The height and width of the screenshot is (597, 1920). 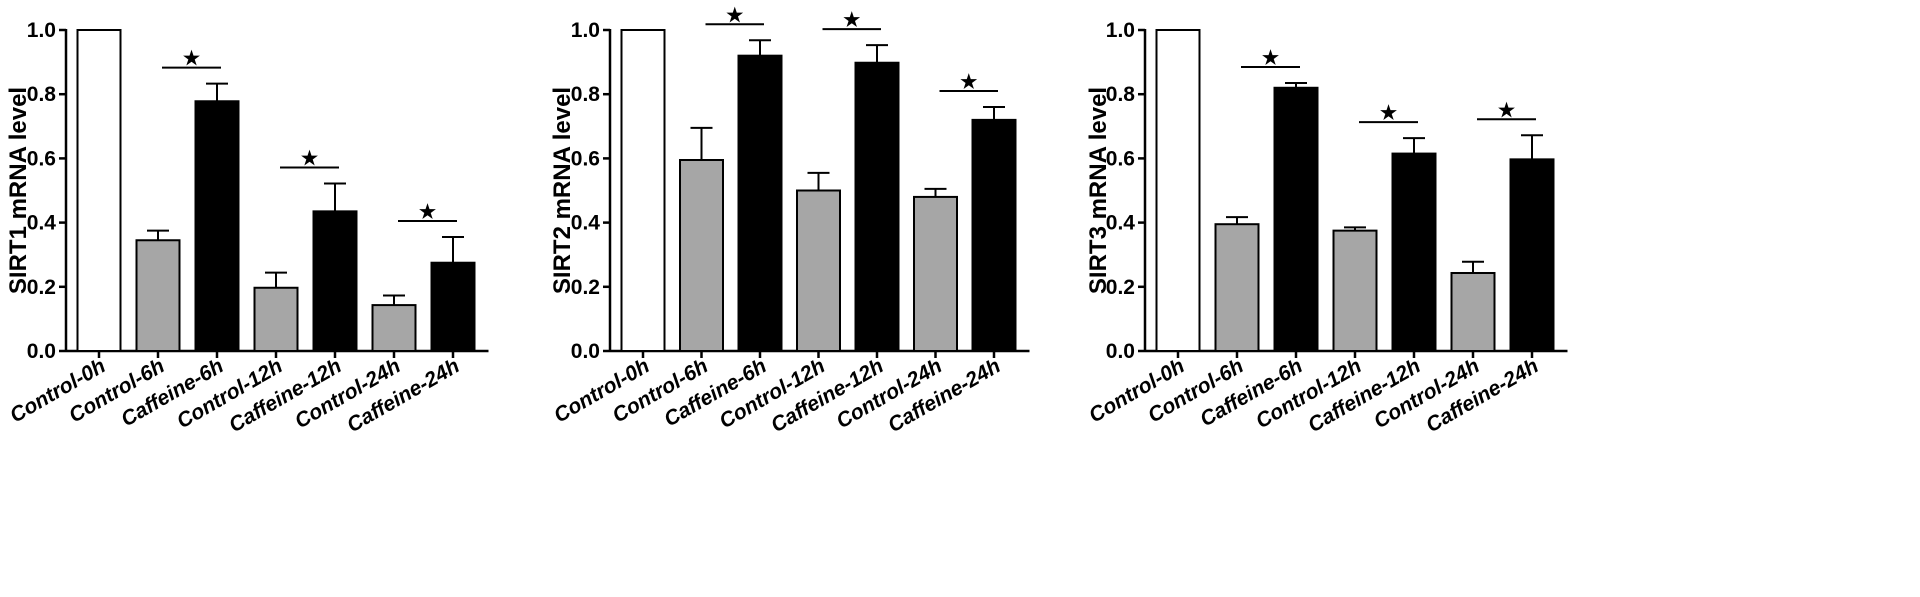 What do you see at coordinates (562, 190) in the screenshot?
I see `y-axis-title: SIRT2 mRNA level` at bounding box center [562, 190].